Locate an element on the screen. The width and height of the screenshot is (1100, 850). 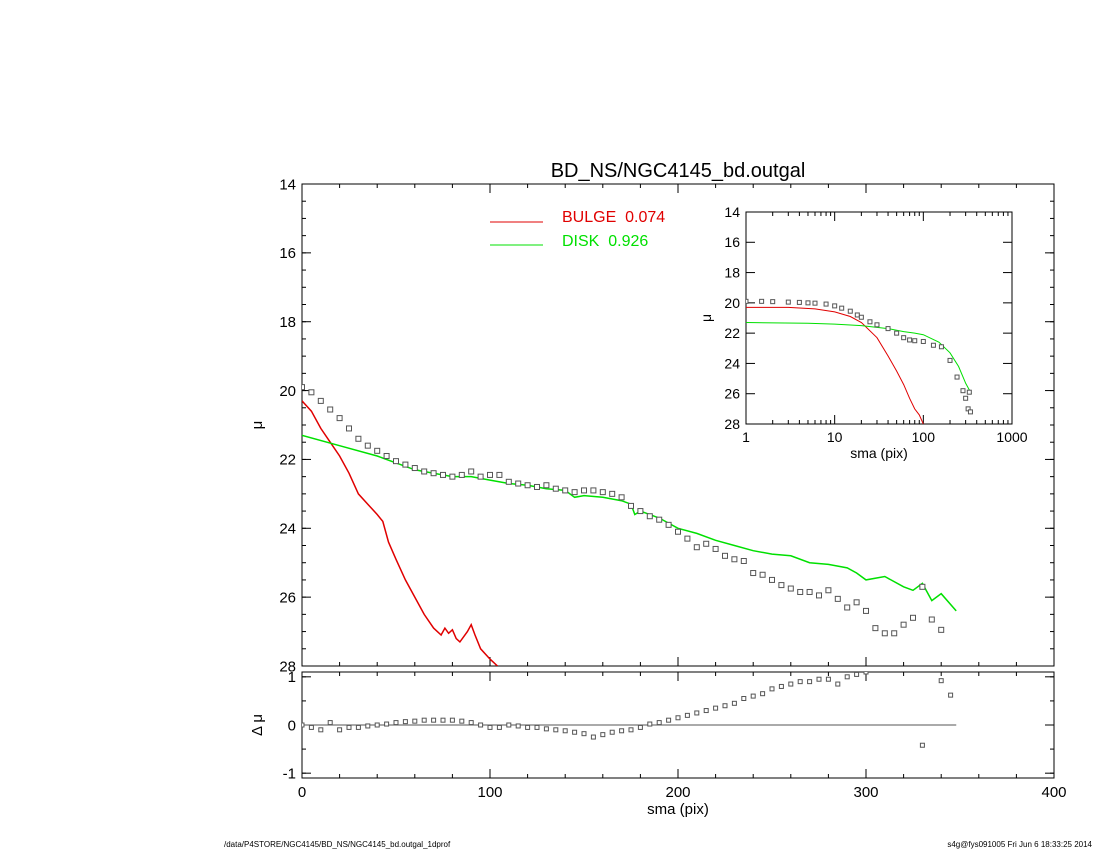
x-tick-label: 300 is located at coordinates (865, 792).